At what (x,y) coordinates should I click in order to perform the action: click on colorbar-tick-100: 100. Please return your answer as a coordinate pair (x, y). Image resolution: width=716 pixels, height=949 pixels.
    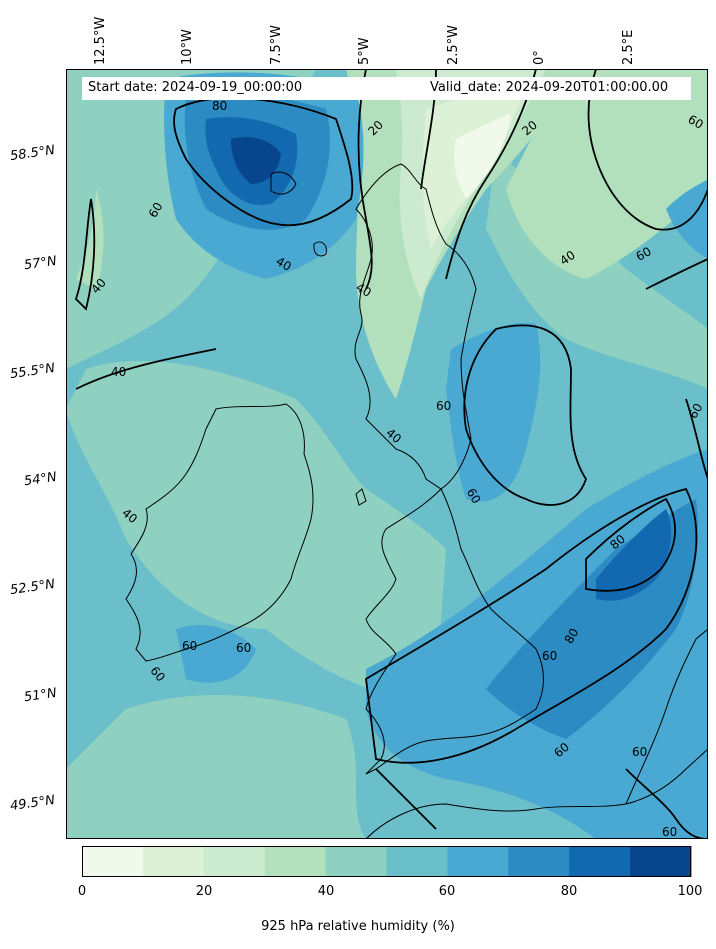
    Looking at the image, I should click on (690, 891).